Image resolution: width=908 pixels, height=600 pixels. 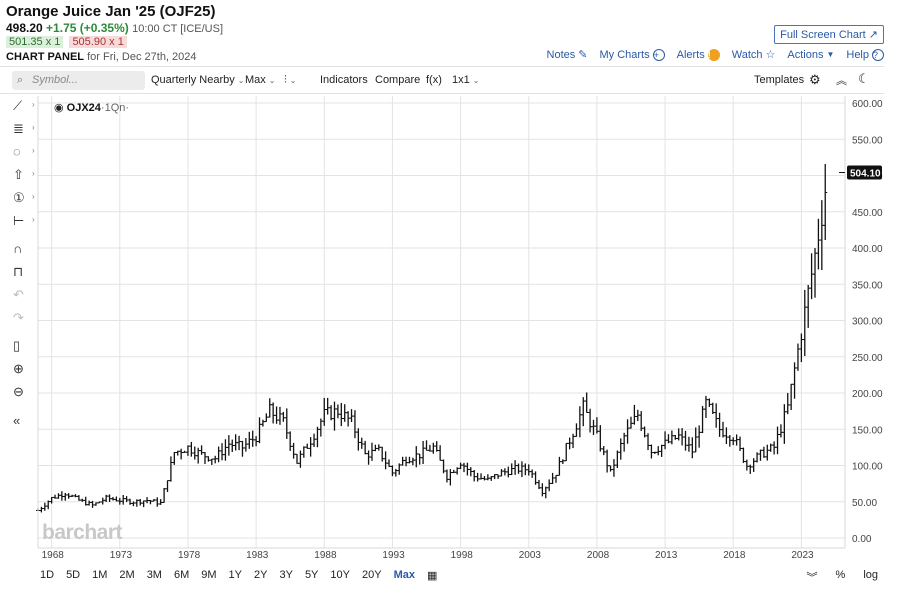 I want to click on x-tick-label: 2018, so click(x=734, y=555).